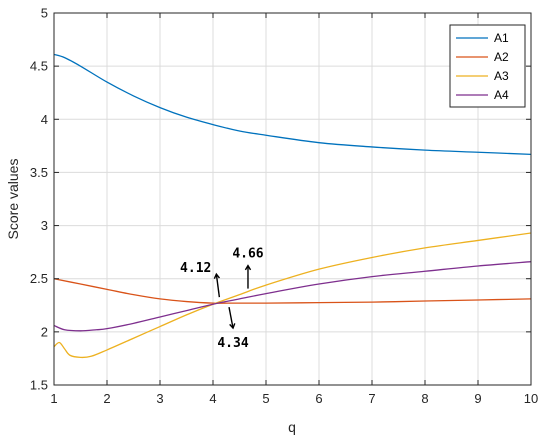  I want to click on x-tick-label: 7, so click(371, 398).